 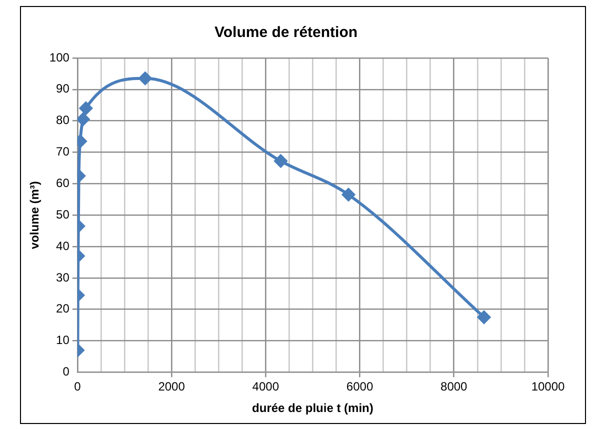 What do you see at coordinates (266, 387) in the screenshot?
I see `x-tick-label: 4000` at bounding box center [266, 387].